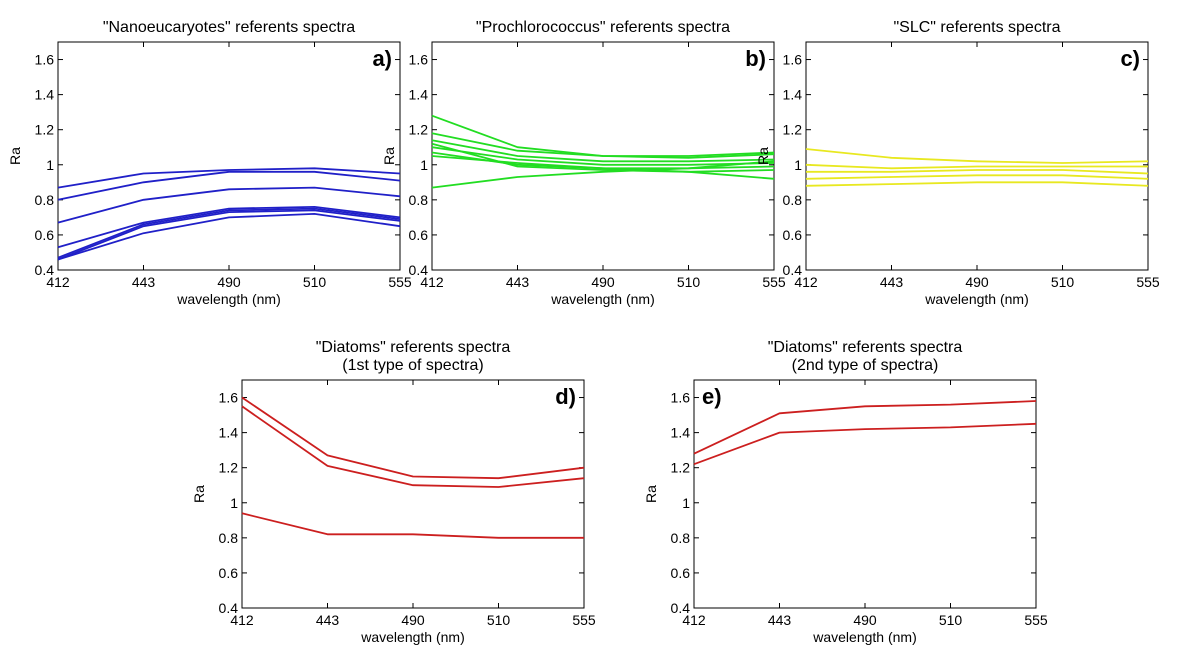  What do you see at coordinates (412, 365) in the screenshot?
I see `chart-title: (1st type of spectra)` at bounding box center [412, 365].